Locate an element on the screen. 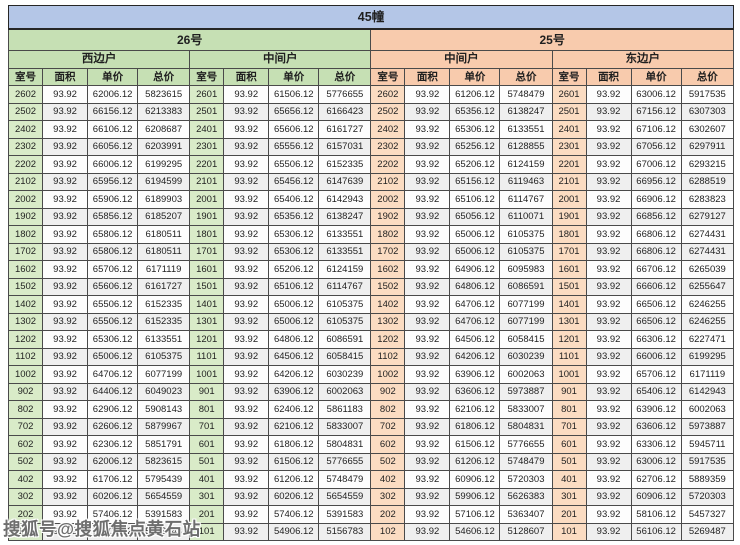  room-cell: 1702 is located at coordinates (25, 251).